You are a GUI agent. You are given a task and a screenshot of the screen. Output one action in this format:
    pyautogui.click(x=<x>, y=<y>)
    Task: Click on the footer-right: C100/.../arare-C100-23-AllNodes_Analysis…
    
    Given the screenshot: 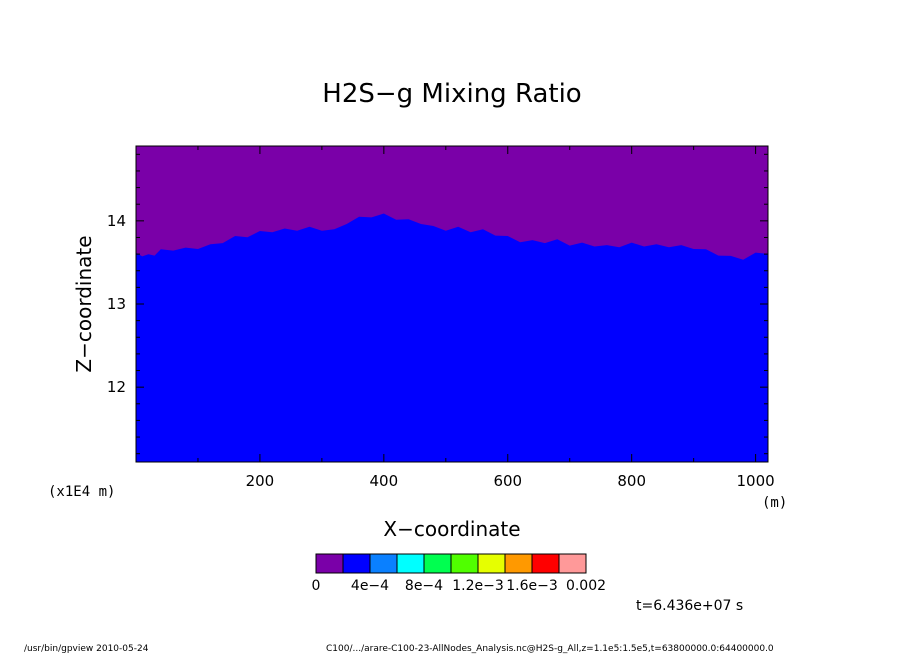 What is the action you would take?
    pyautogui.click(x=550, y=649)
    